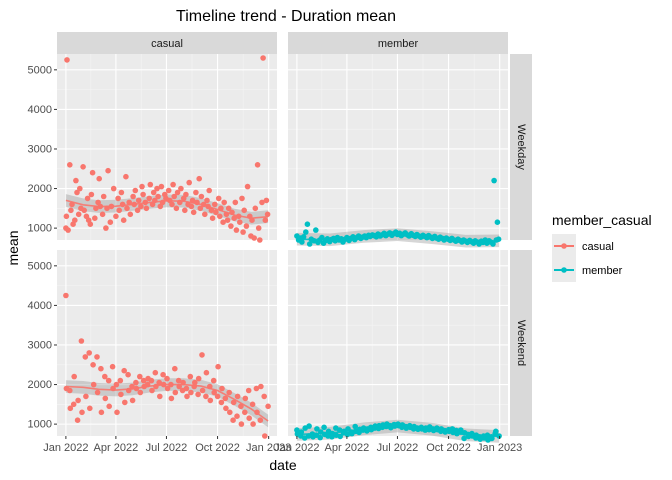 The width and height of the screenshot is (672, 480). Describe the element at coordinates (583, 246) in the screenshot. I see `legend-item-casual: casual` at that location.